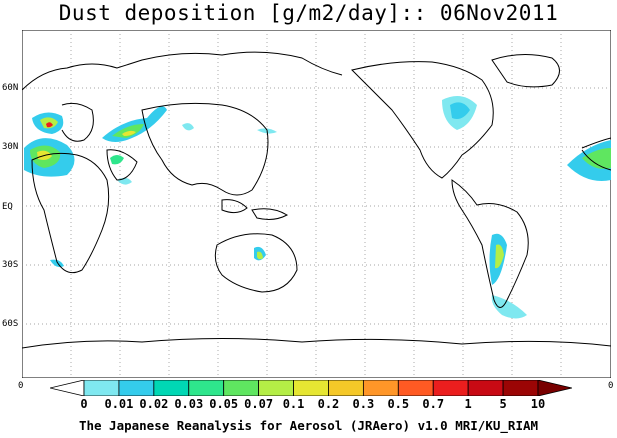 The height and width of the screenshot is (438, 617). Describe the element at coordinates (7, 207) in the screenshot. I see `lat-label-eq: EQ` at that location.